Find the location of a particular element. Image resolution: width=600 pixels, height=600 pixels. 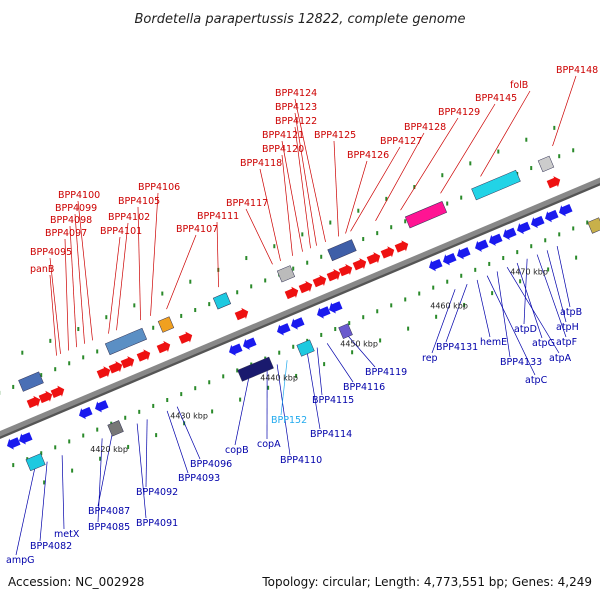

gene-label-lower: BPP152 is located at coordinates (289, 420).